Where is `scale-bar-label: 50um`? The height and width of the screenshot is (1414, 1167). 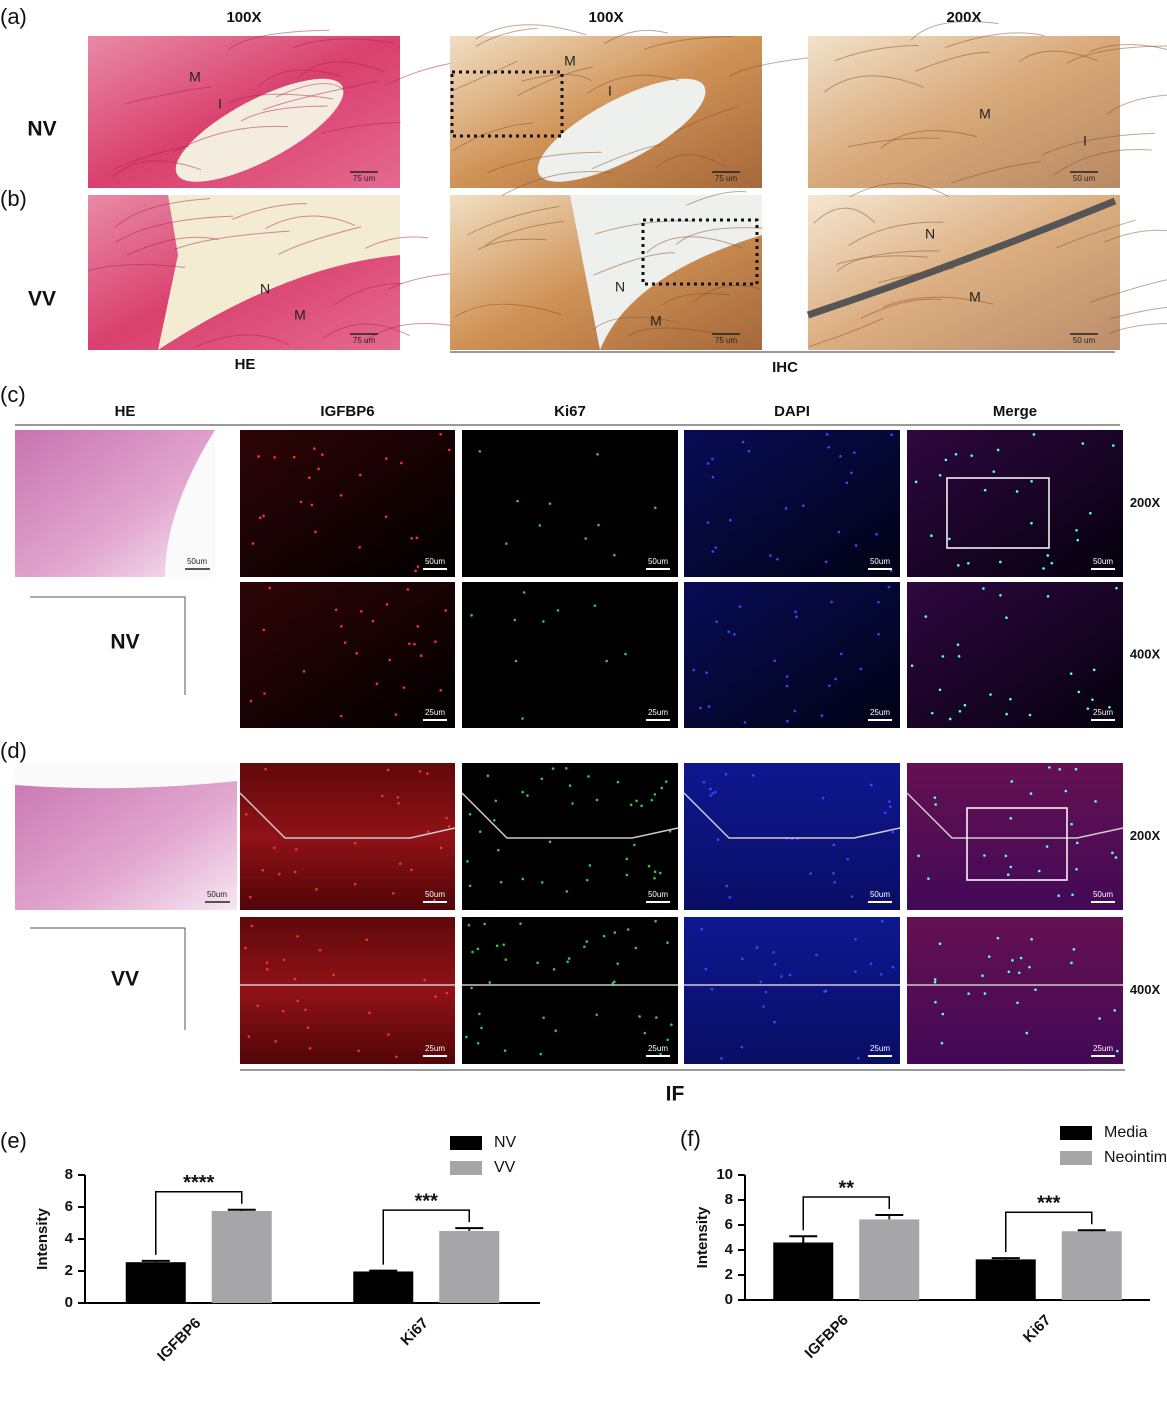 scale-bar-label: 50um is located at coordinates (658, 894).